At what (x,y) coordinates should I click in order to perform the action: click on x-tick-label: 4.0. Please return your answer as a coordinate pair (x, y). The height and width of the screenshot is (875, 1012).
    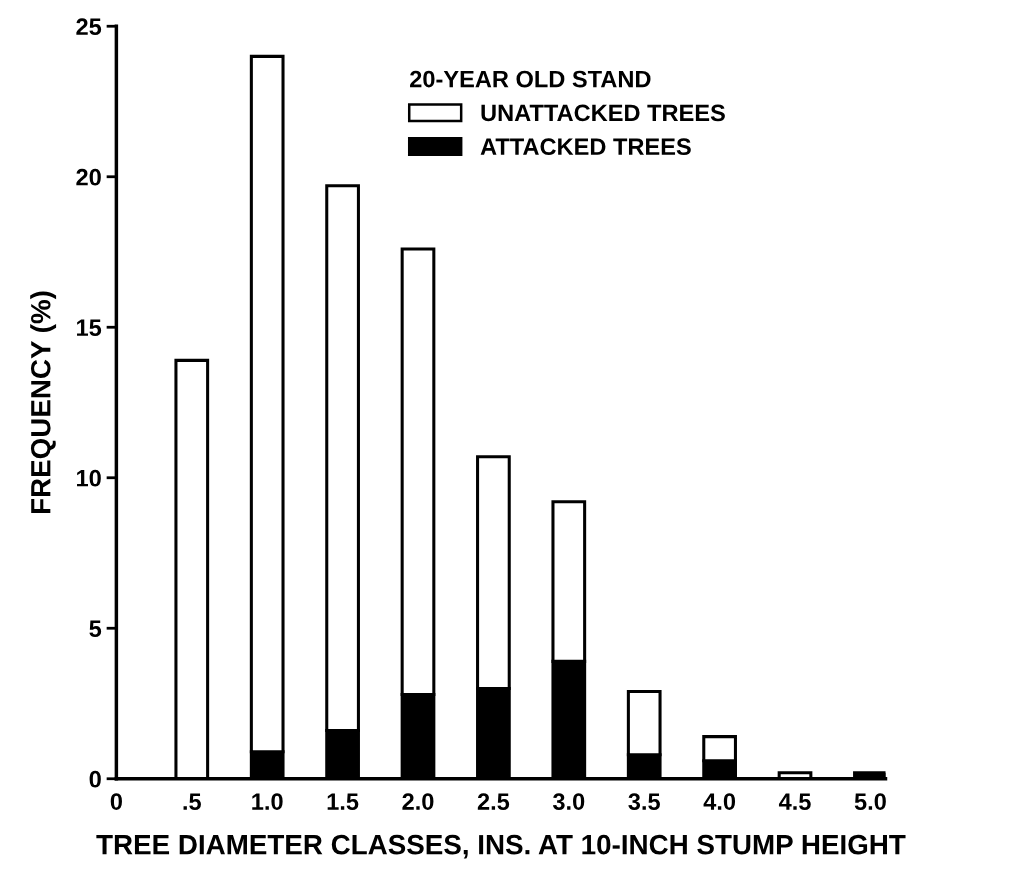
    Looking at the image, I should click on (719, 801).